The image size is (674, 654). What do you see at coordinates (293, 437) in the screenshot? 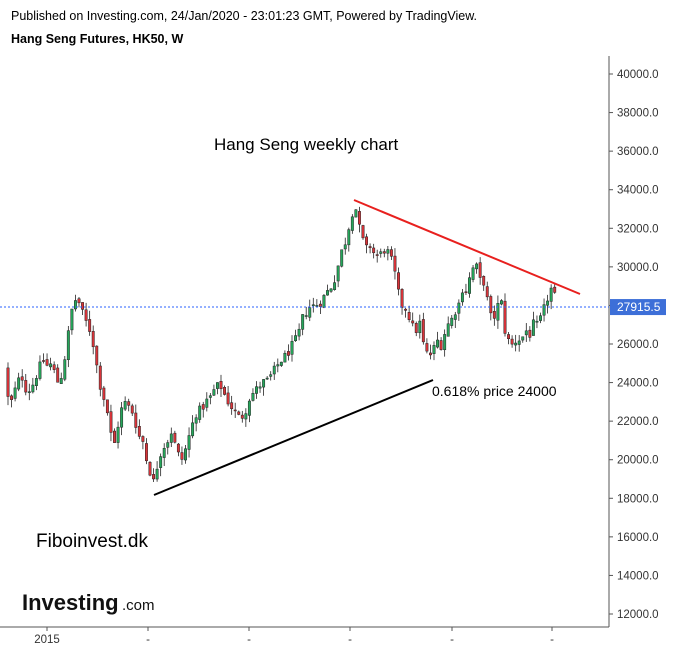
I see `support-trendline` at bounding box center [293, 437].